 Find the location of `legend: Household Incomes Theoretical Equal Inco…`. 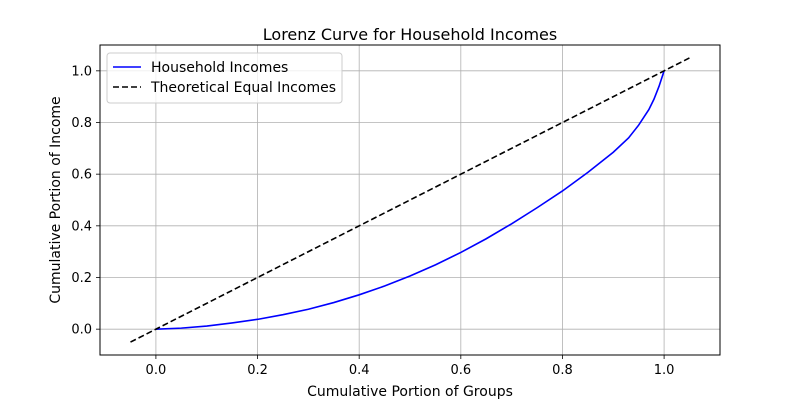

legend: Household Incomes Theoretical Equal Inco… is located at coordinates (224, 78).